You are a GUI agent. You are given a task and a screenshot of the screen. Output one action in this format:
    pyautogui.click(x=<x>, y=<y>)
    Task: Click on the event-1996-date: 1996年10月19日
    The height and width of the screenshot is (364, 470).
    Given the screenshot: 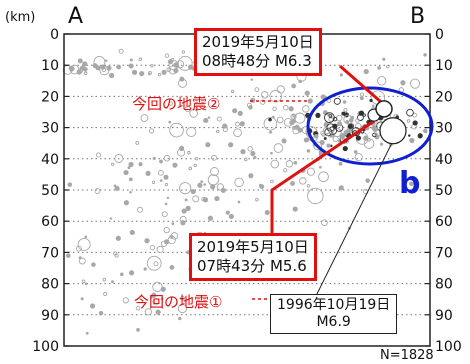 What is the action you would take?
    pyautogui.click(x=334, y=305)
    